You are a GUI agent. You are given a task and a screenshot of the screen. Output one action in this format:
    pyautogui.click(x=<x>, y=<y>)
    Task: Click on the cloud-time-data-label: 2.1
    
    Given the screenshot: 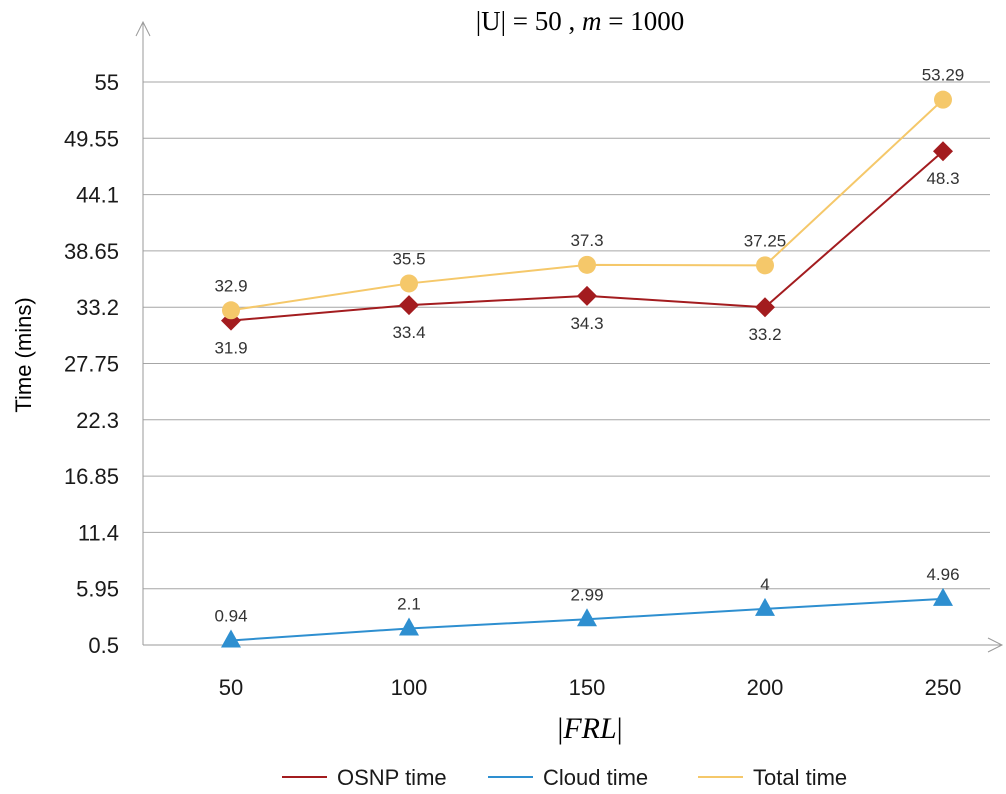 What is the action you would take?
    pyautogui.click(x=409, y=603)
    